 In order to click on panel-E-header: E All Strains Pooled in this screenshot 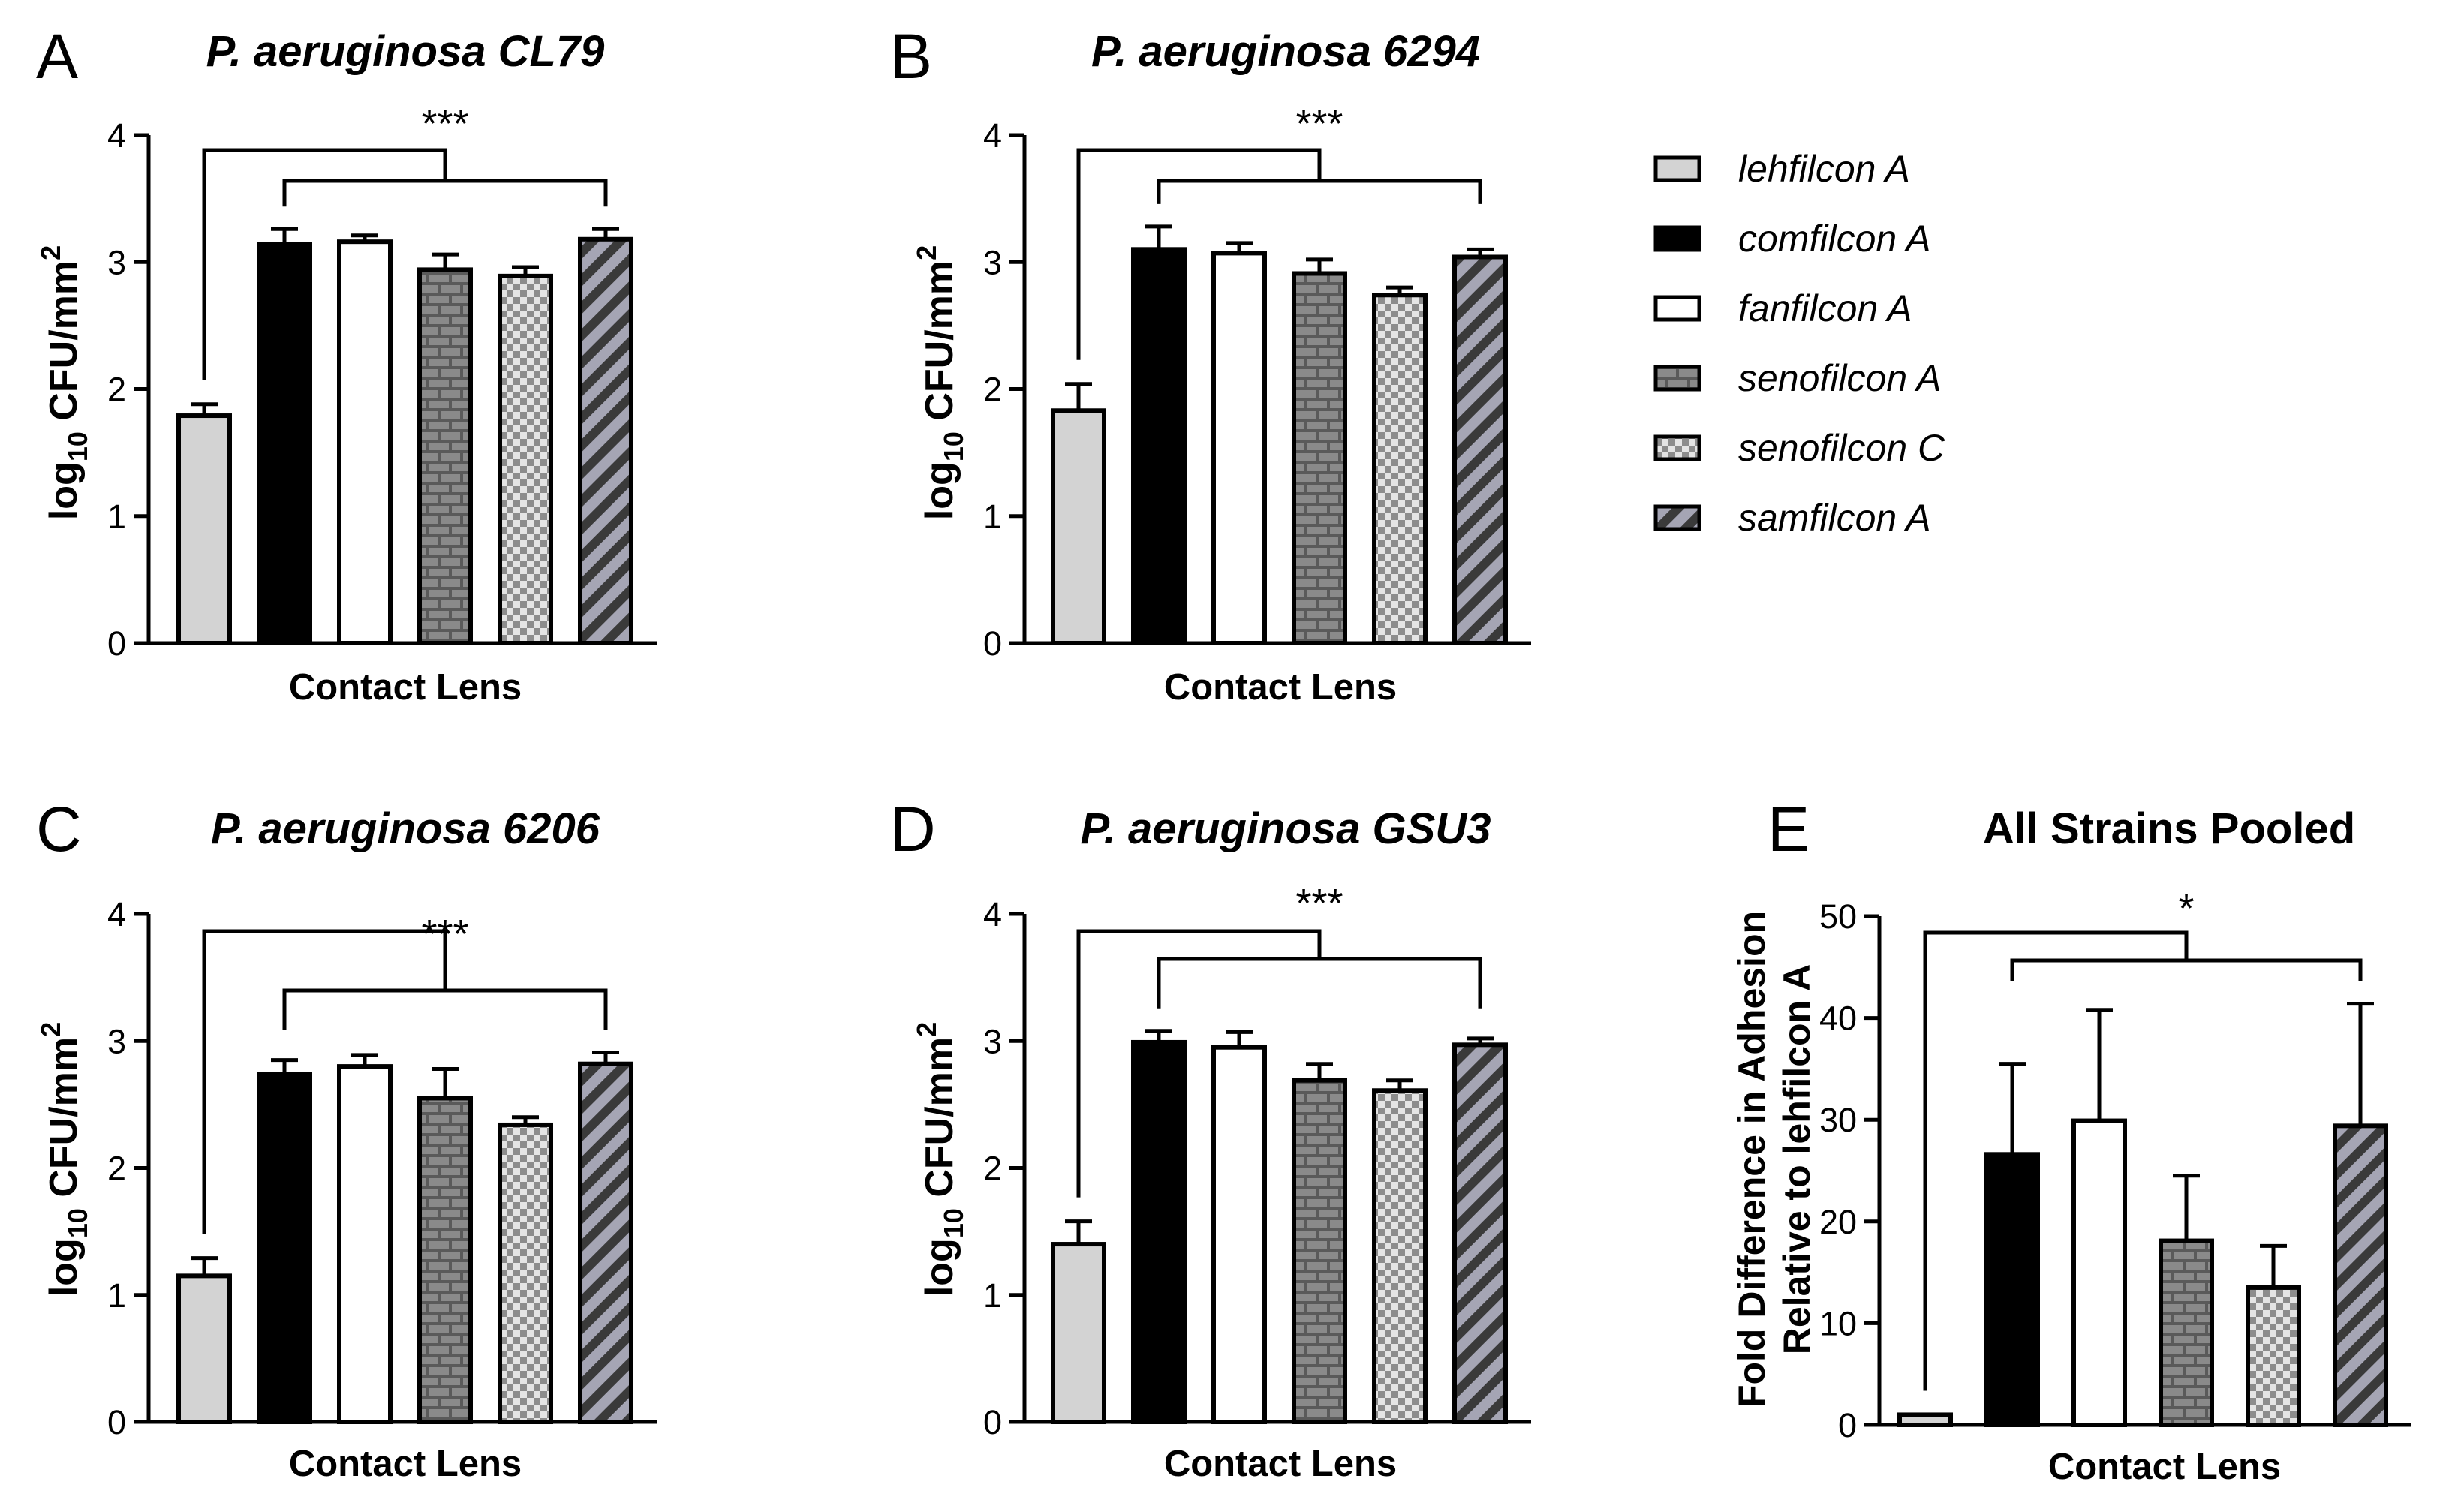, I will do `click(2061, 829)`.